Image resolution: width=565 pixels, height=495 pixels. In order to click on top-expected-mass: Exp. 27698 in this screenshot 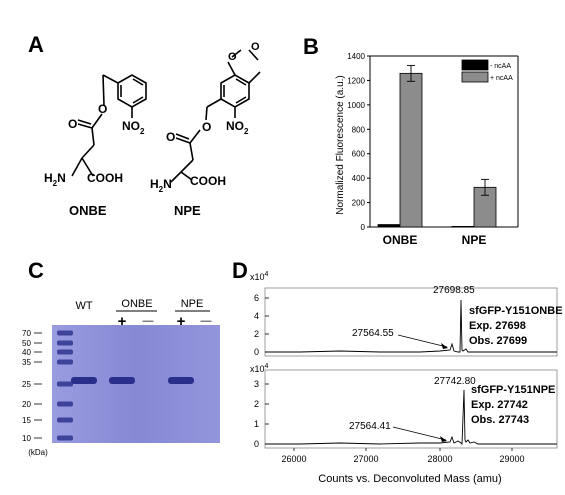, I will do `click(497, 326)`.